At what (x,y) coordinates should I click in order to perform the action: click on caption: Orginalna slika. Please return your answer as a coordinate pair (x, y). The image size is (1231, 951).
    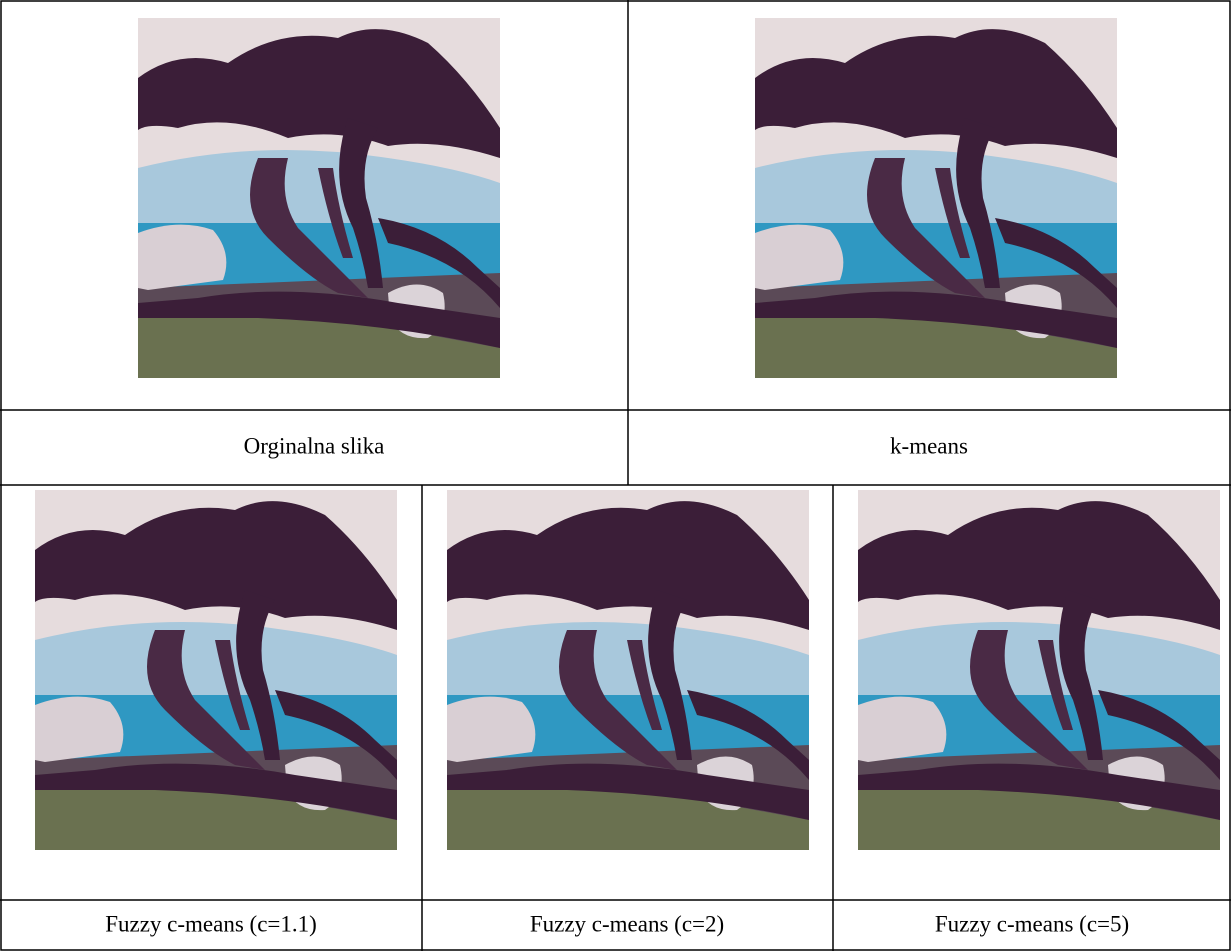
    Looking at the image, I should click on (314, 445).